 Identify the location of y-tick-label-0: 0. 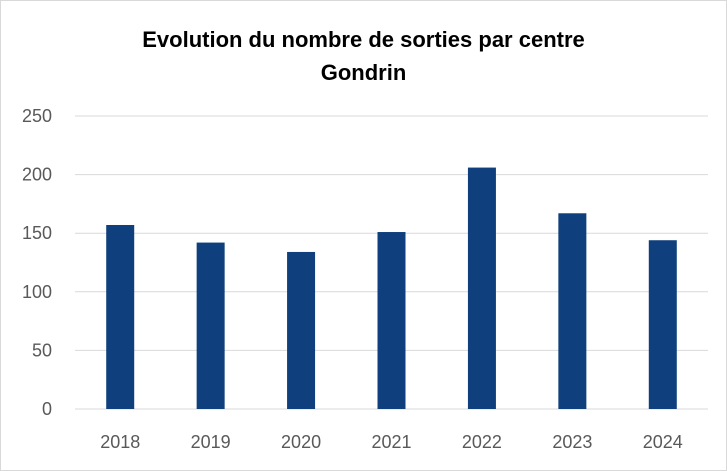
(47, 409).